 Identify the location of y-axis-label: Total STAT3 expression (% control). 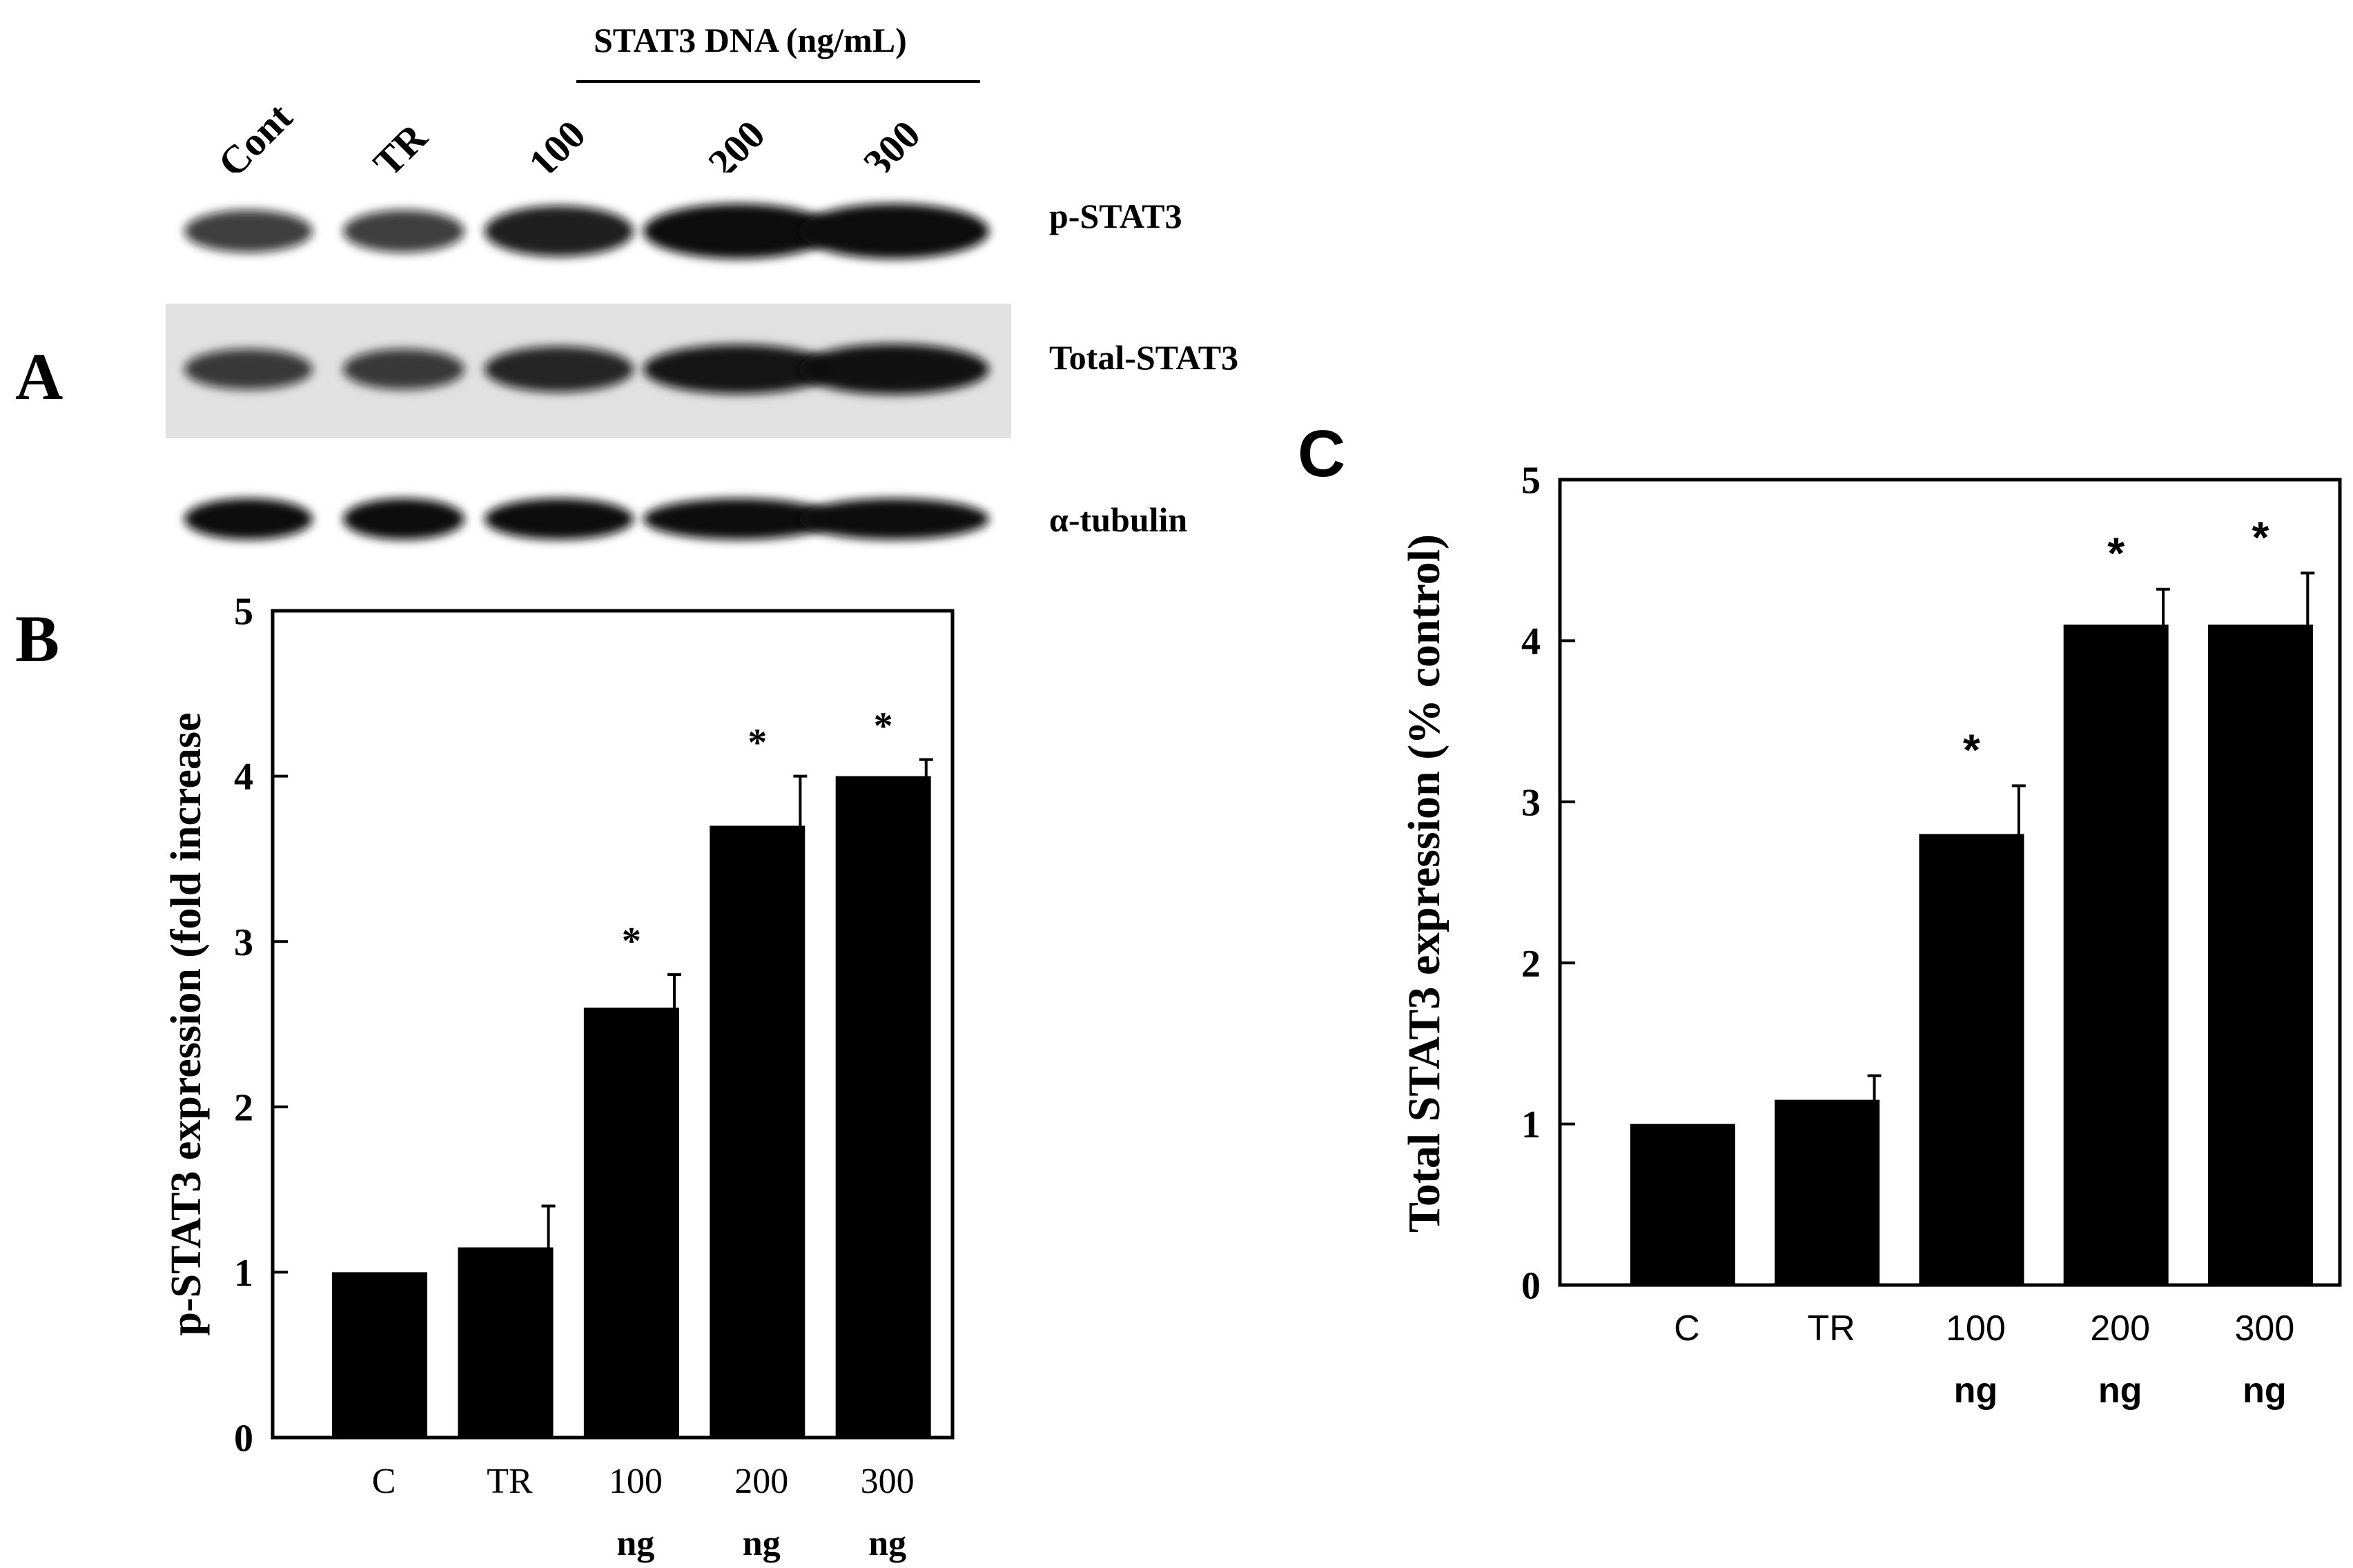
(1424, 883).